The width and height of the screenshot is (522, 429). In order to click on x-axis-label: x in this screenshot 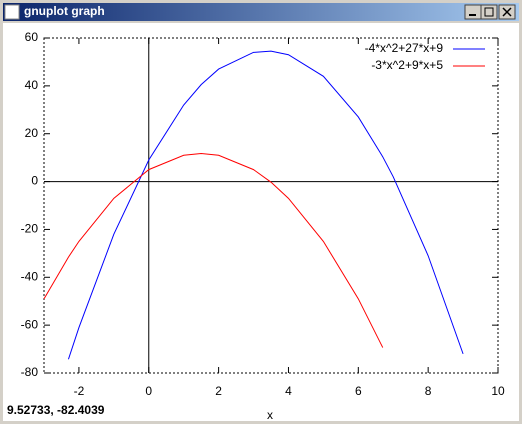, I will do `click(270, 415)`.